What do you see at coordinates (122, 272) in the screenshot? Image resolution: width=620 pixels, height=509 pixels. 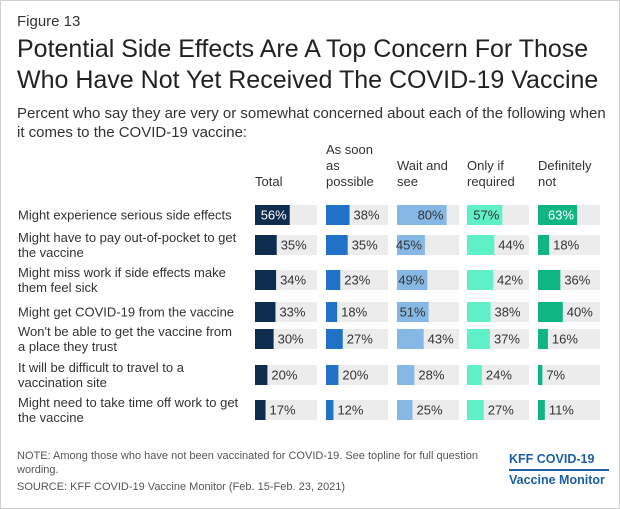 I see `row-label: Might miss work if side effects make` at bounding box center [122, 272].